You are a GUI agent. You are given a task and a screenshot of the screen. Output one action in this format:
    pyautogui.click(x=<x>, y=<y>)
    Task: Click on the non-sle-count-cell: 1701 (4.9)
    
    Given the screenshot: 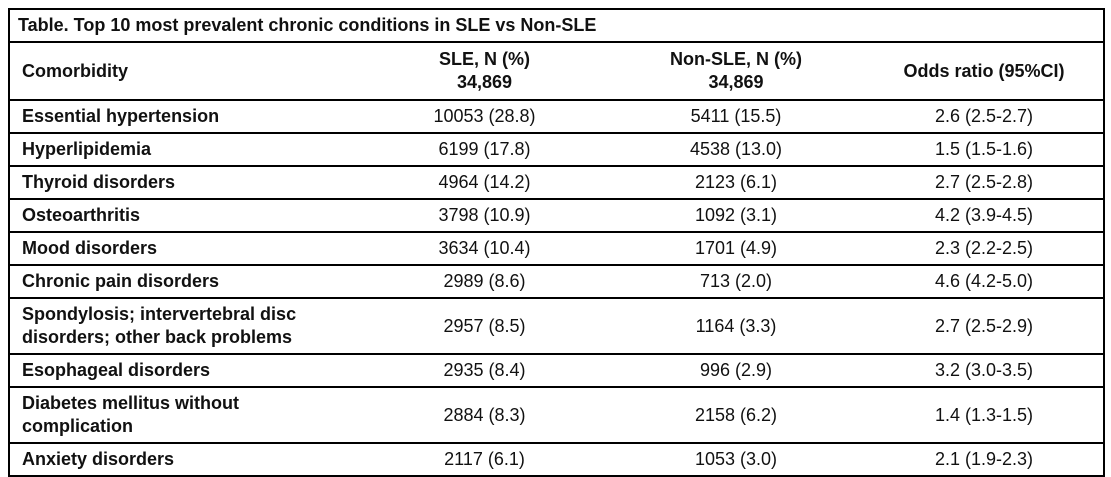 What is the action you would take?
    pyautogui.click(x=736, y=248)
    